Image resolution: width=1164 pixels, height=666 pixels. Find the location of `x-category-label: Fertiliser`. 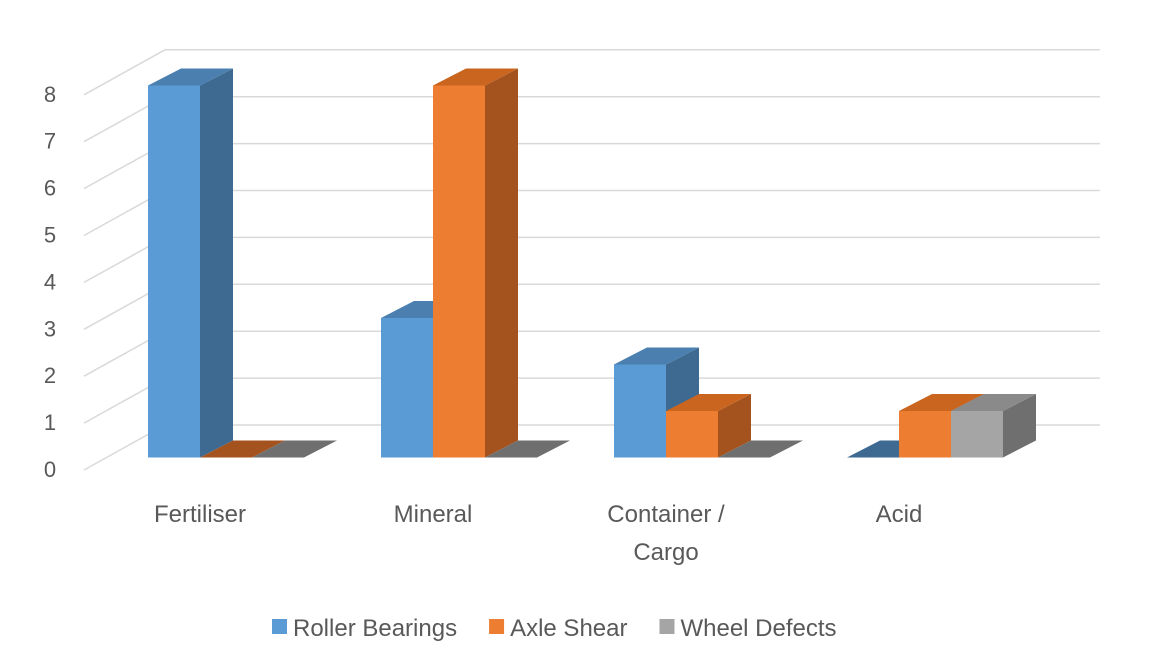

x-category-label: Fertiliser is located at coordinates (200, 514).